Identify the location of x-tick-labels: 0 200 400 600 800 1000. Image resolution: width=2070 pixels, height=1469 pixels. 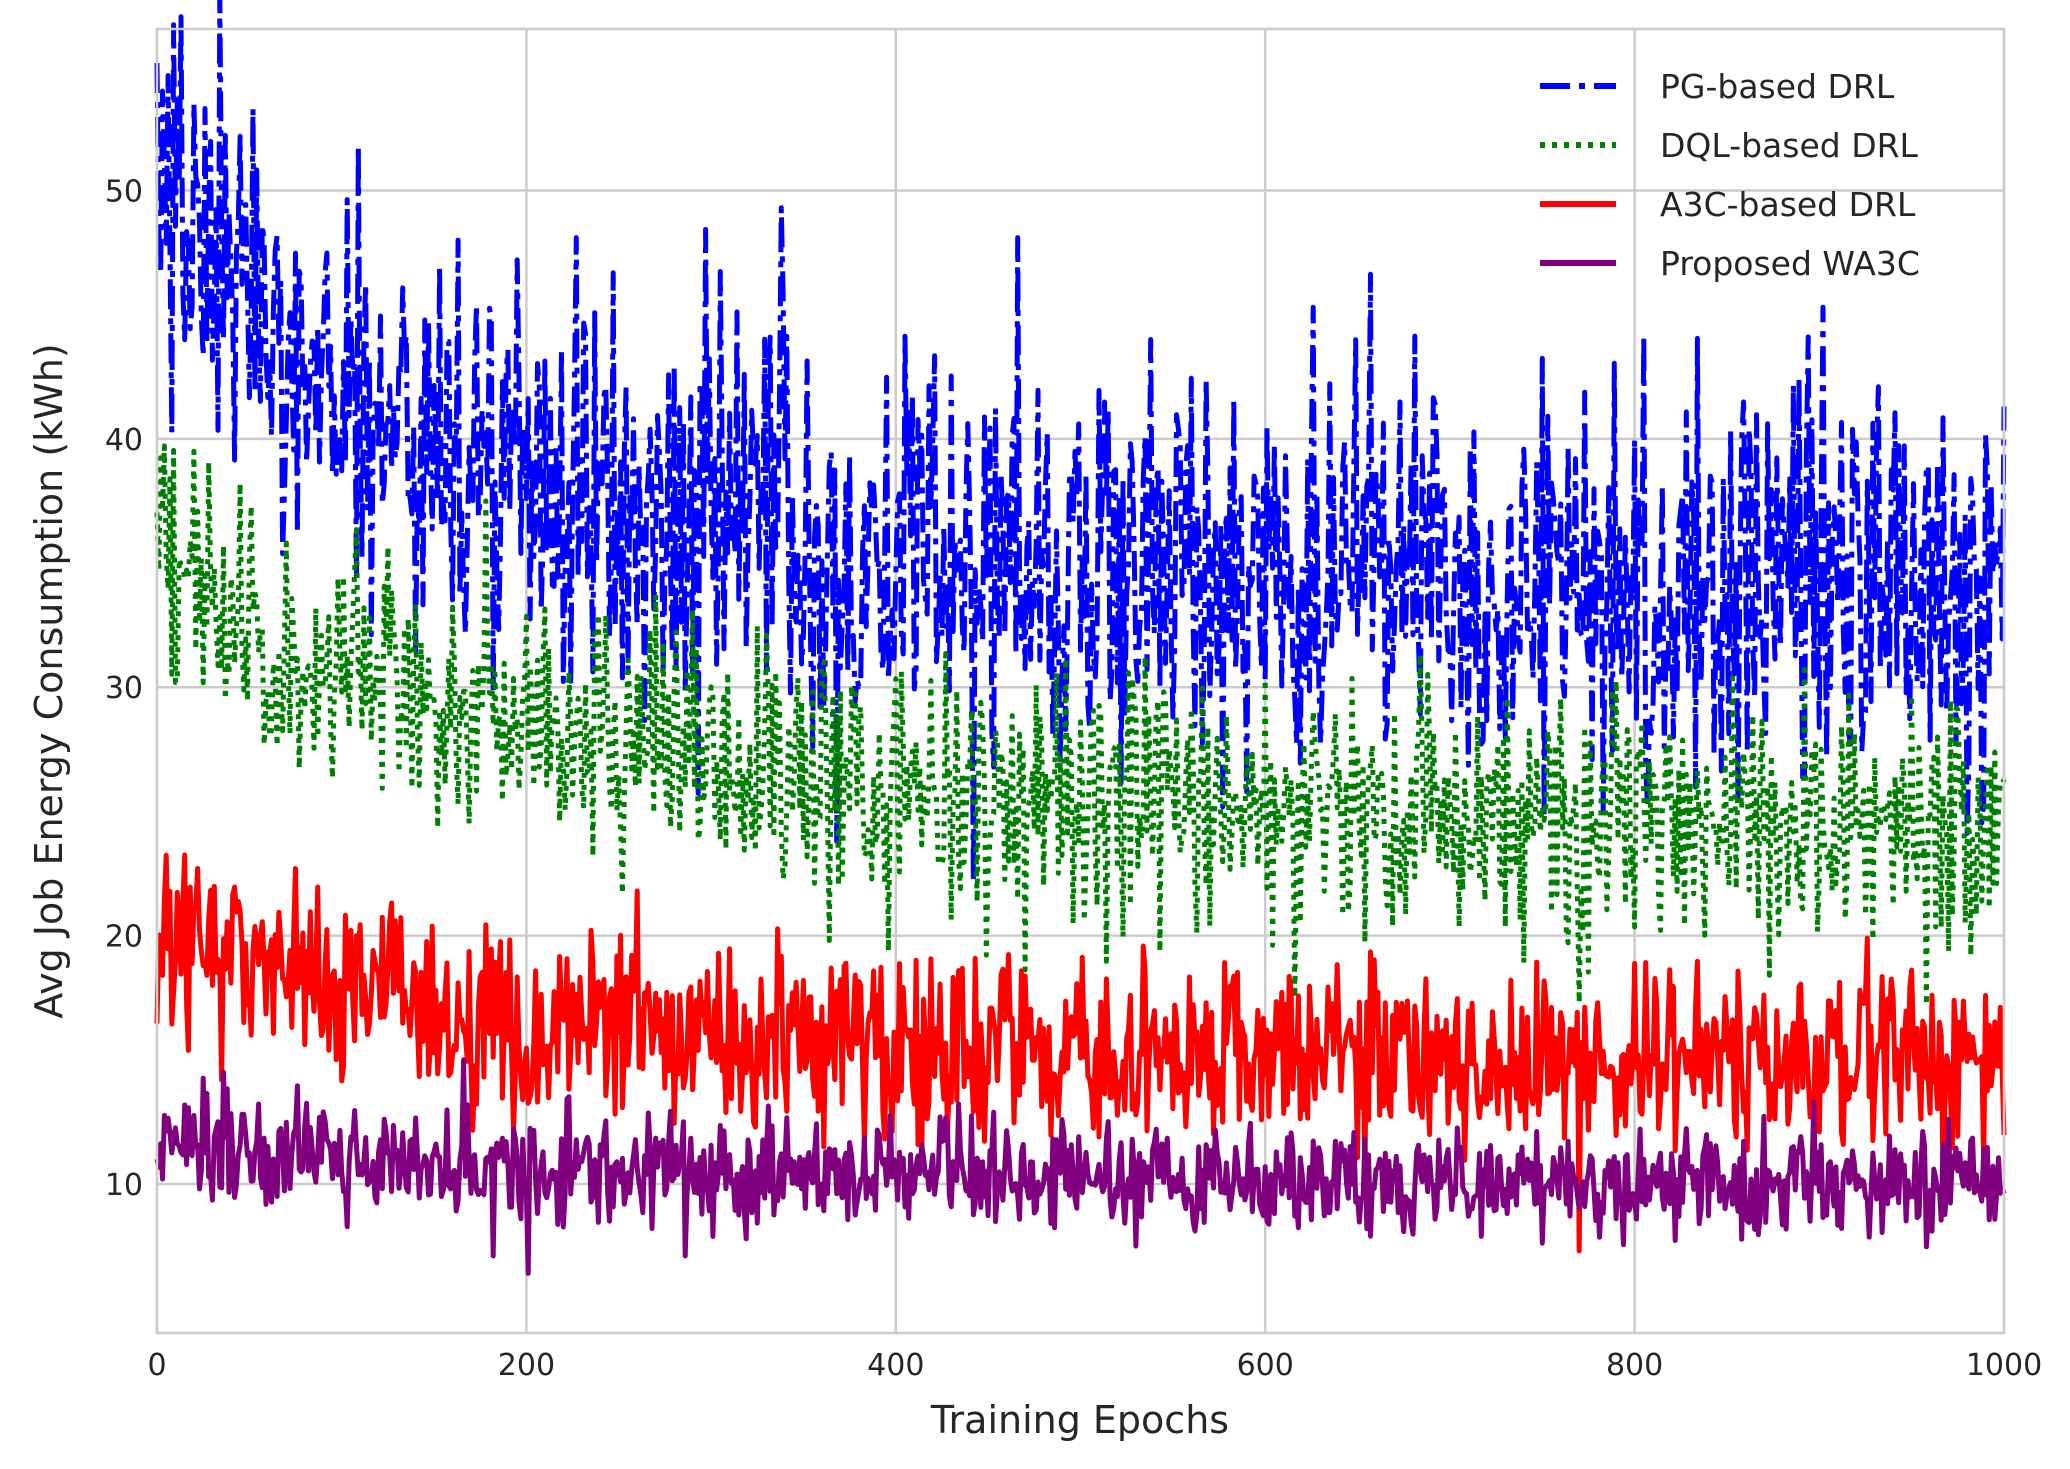
(1094, 1365).